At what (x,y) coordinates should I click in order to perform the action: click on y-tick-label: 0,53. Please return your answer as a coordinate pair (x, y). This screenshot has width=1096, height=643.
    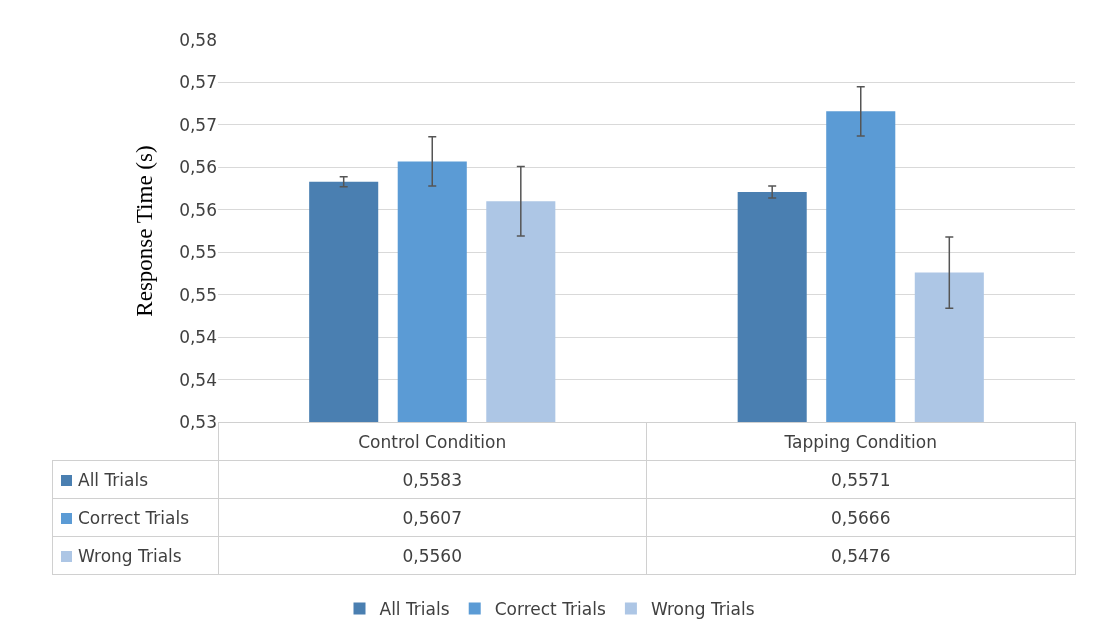
    Looking at the image, I should click on (198, 421).